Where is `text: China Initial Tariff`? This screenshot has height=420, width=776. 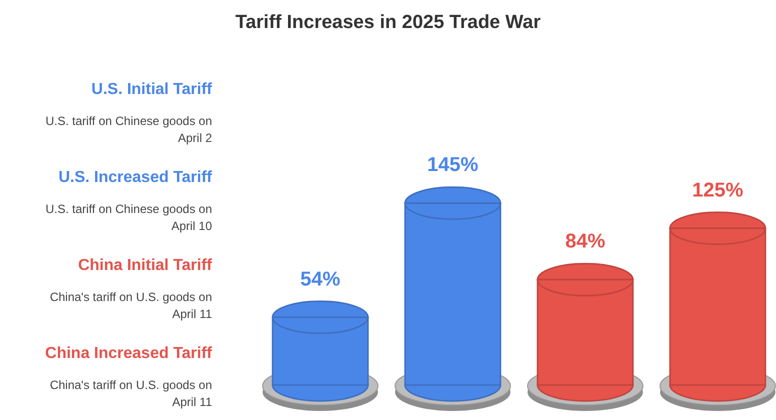
text: China Initial Tariff is located at coordinates (145, 265).